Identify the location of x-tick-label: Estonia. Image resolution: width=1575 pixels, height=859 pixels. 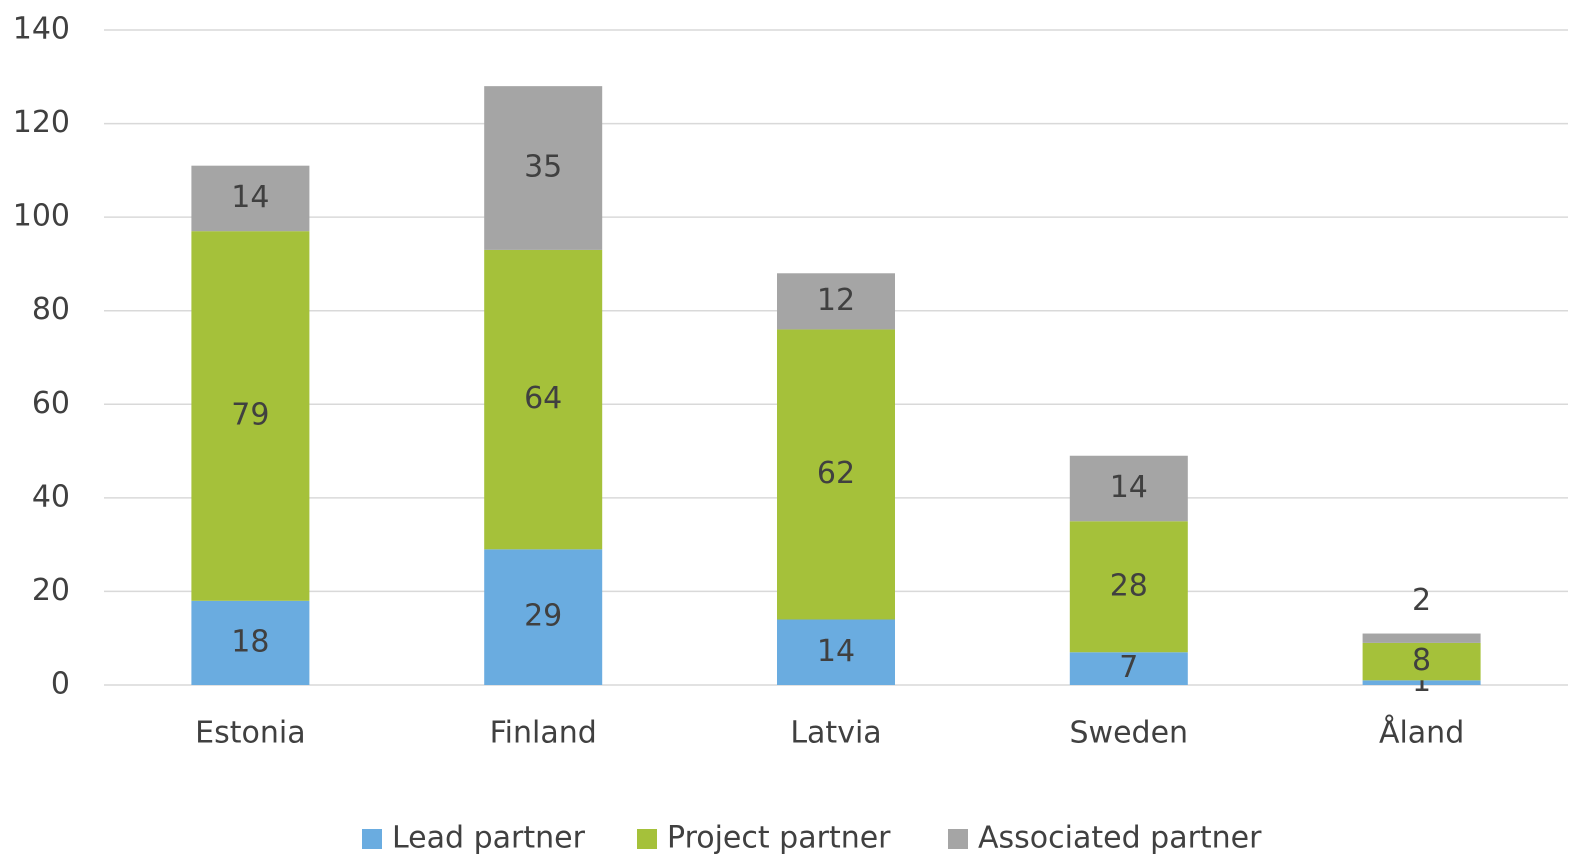
(250, 733).